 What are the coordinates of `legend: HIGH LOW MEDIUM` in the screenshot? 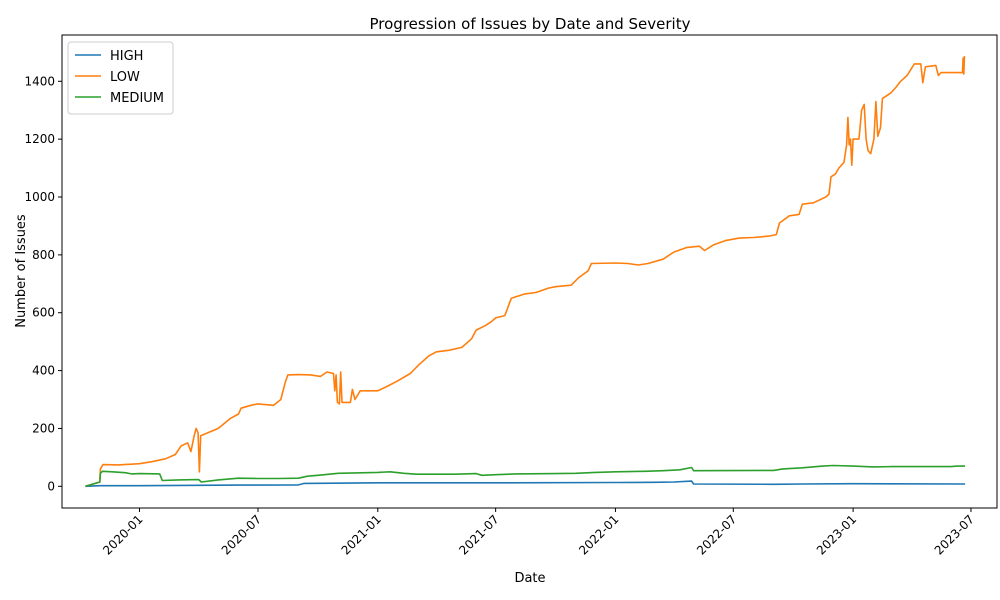 It's located at (120, 78).